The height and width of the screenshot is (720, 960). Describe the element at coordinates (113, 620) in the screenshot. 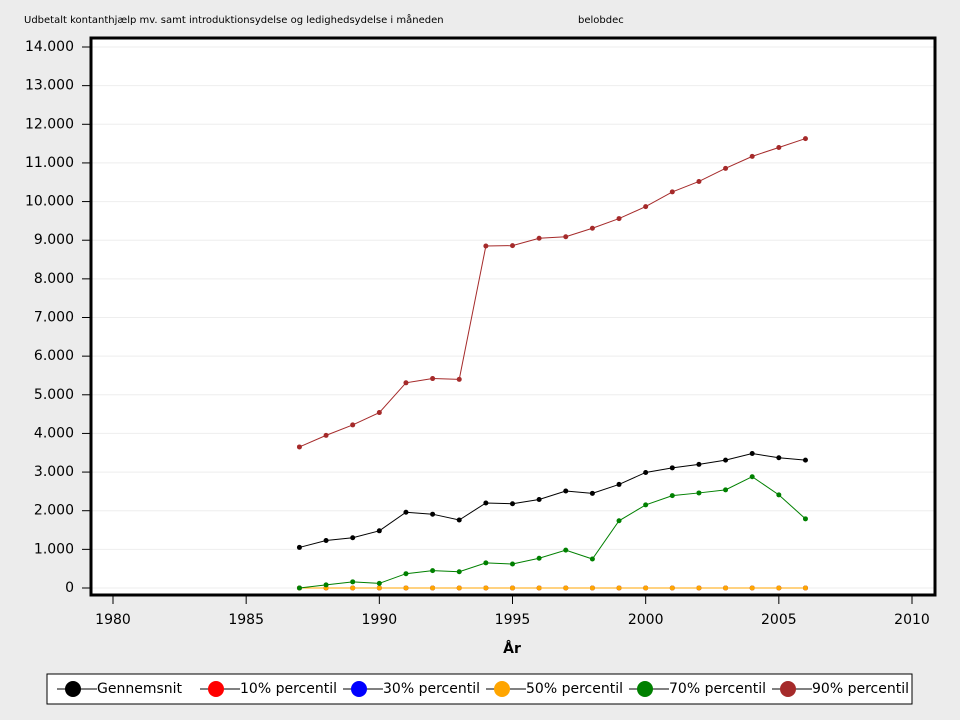

I see `x-tick-label: 1980` at that location.